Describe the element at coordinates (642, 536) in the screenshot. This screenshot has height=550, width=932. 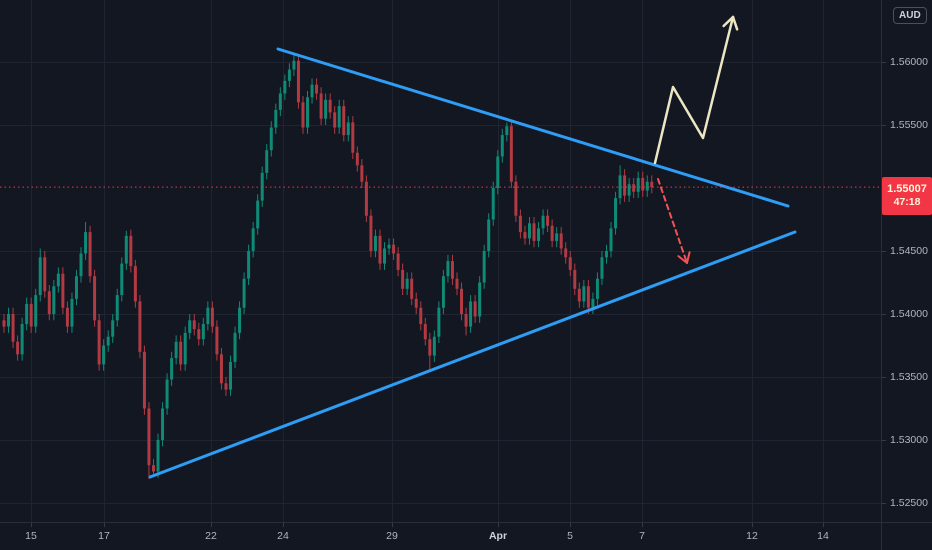
I see `time-tick-label: 7` at that location.